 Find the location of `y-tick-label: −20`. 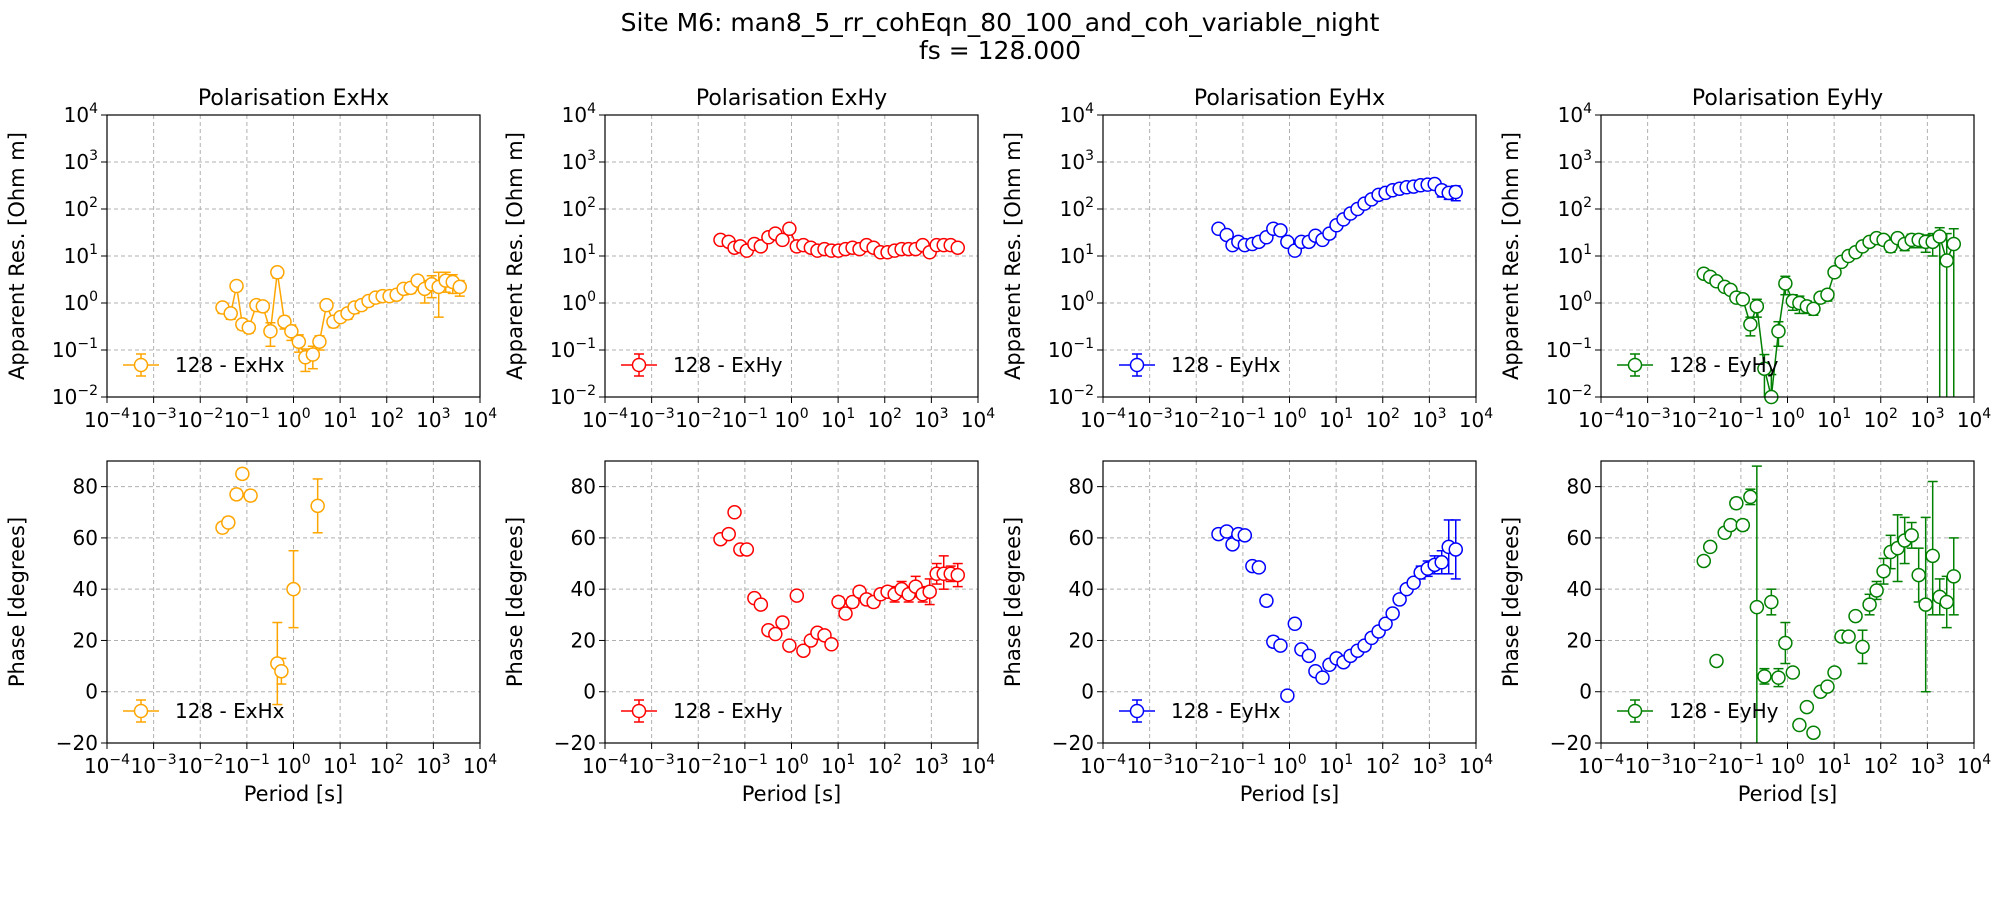

y-tick-label: −20 is located at coordinates (1073, 743).